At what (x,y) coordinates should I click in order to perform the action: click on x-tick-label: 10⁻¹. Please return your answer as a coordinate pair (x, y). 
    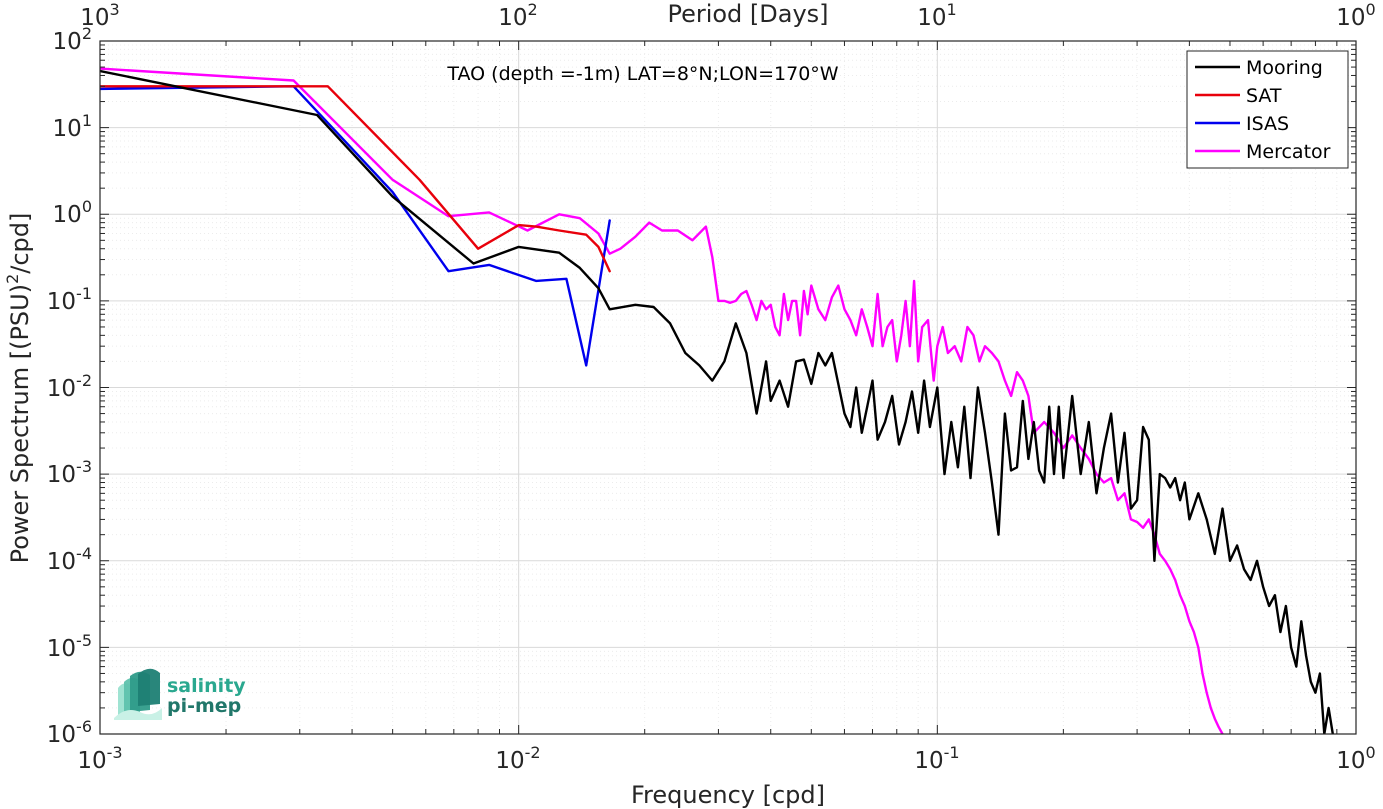
    Looking at the image, I should click on (936, 758).